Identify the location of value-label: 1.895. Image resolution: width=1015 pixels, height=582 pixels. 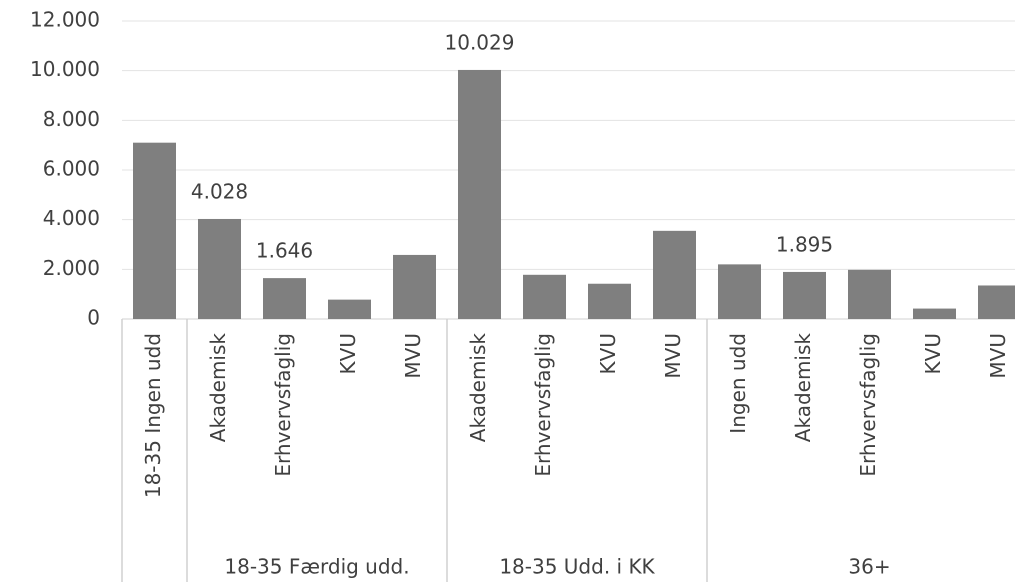
(804, 244).